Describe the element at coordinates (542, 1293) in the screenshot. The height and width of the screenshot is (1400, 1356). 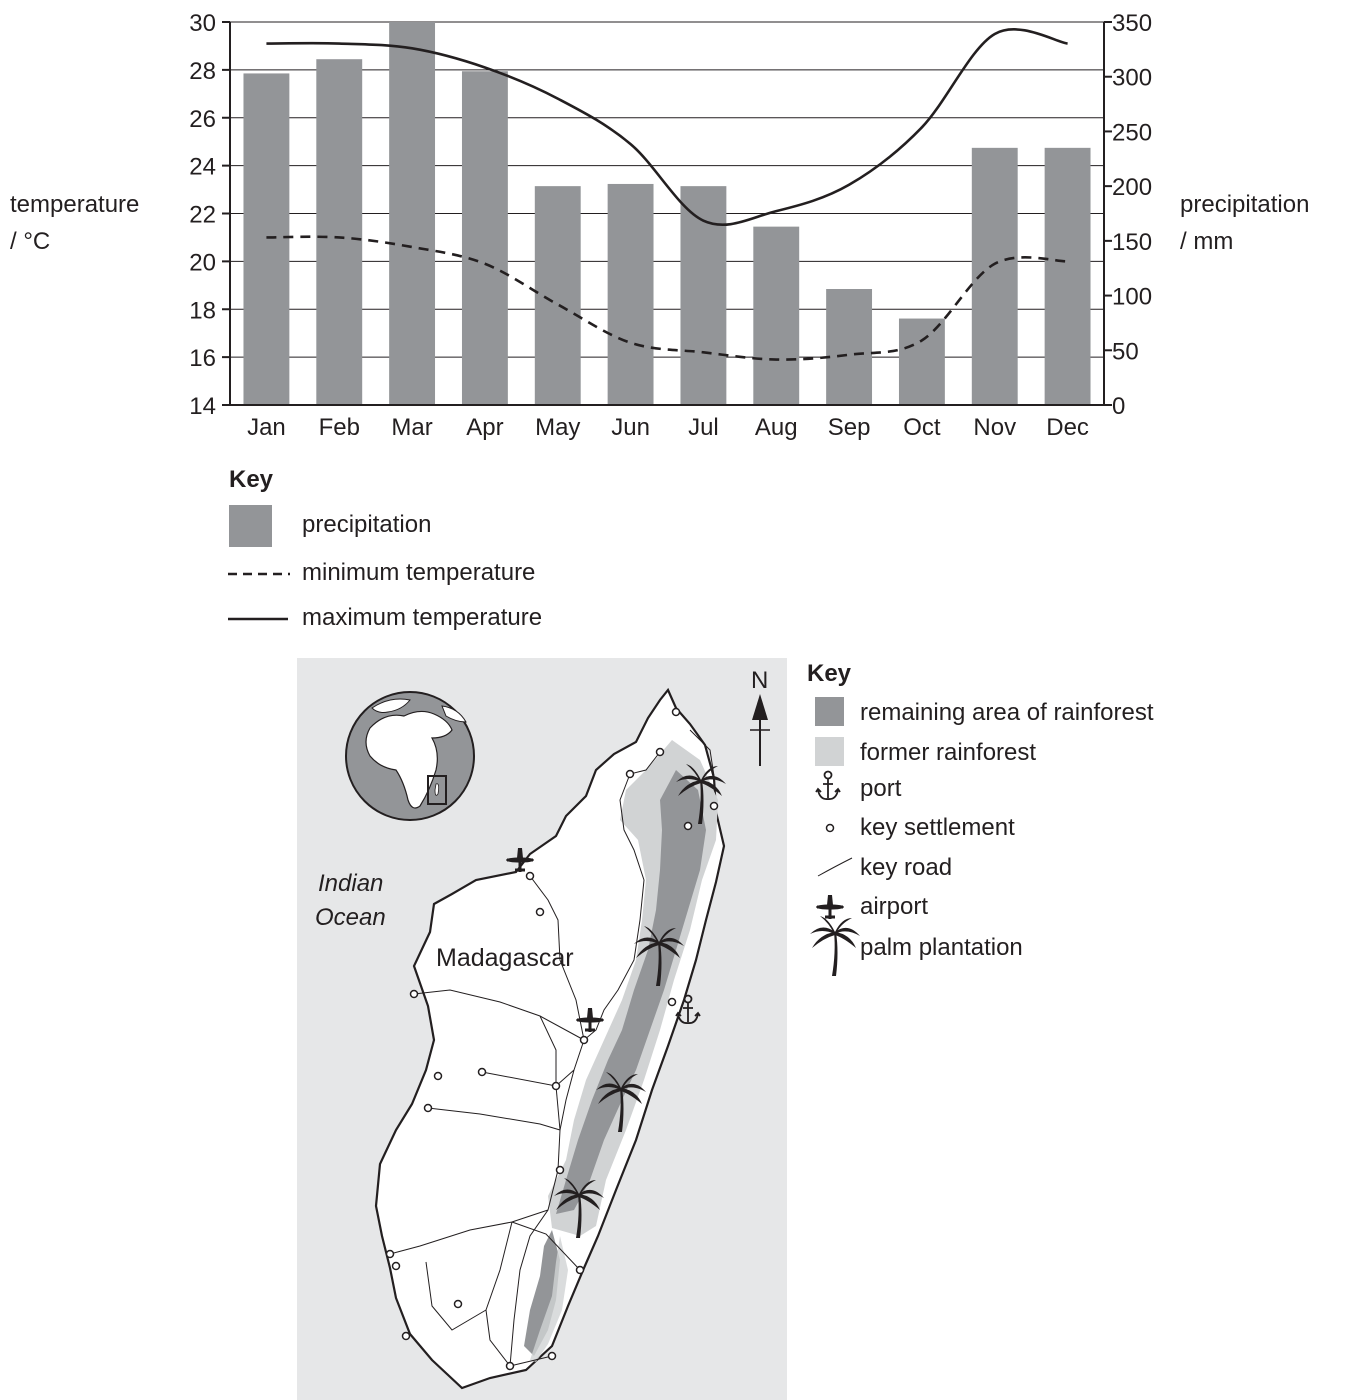
I see `remaining-rainforest-south` at that location.